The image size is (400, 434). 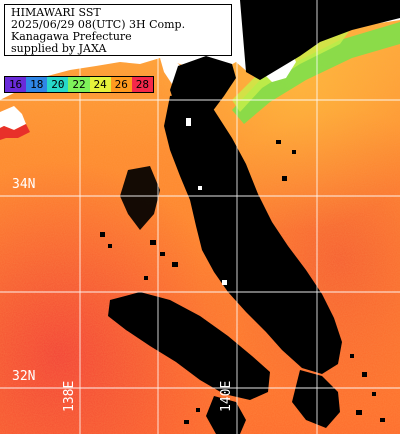 I want to click on cloud-band-south, so click(x=189, y=346).